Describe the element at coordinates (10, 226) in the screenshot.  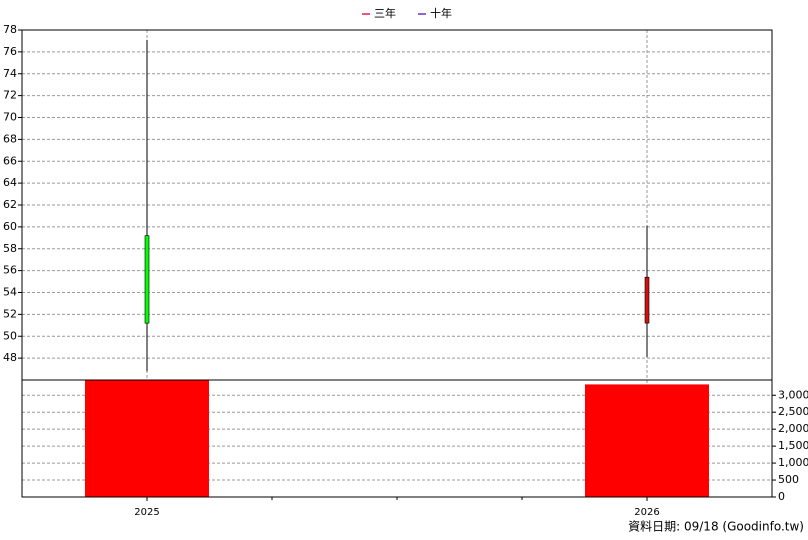
I see `y-tick-label: 60` at that location.